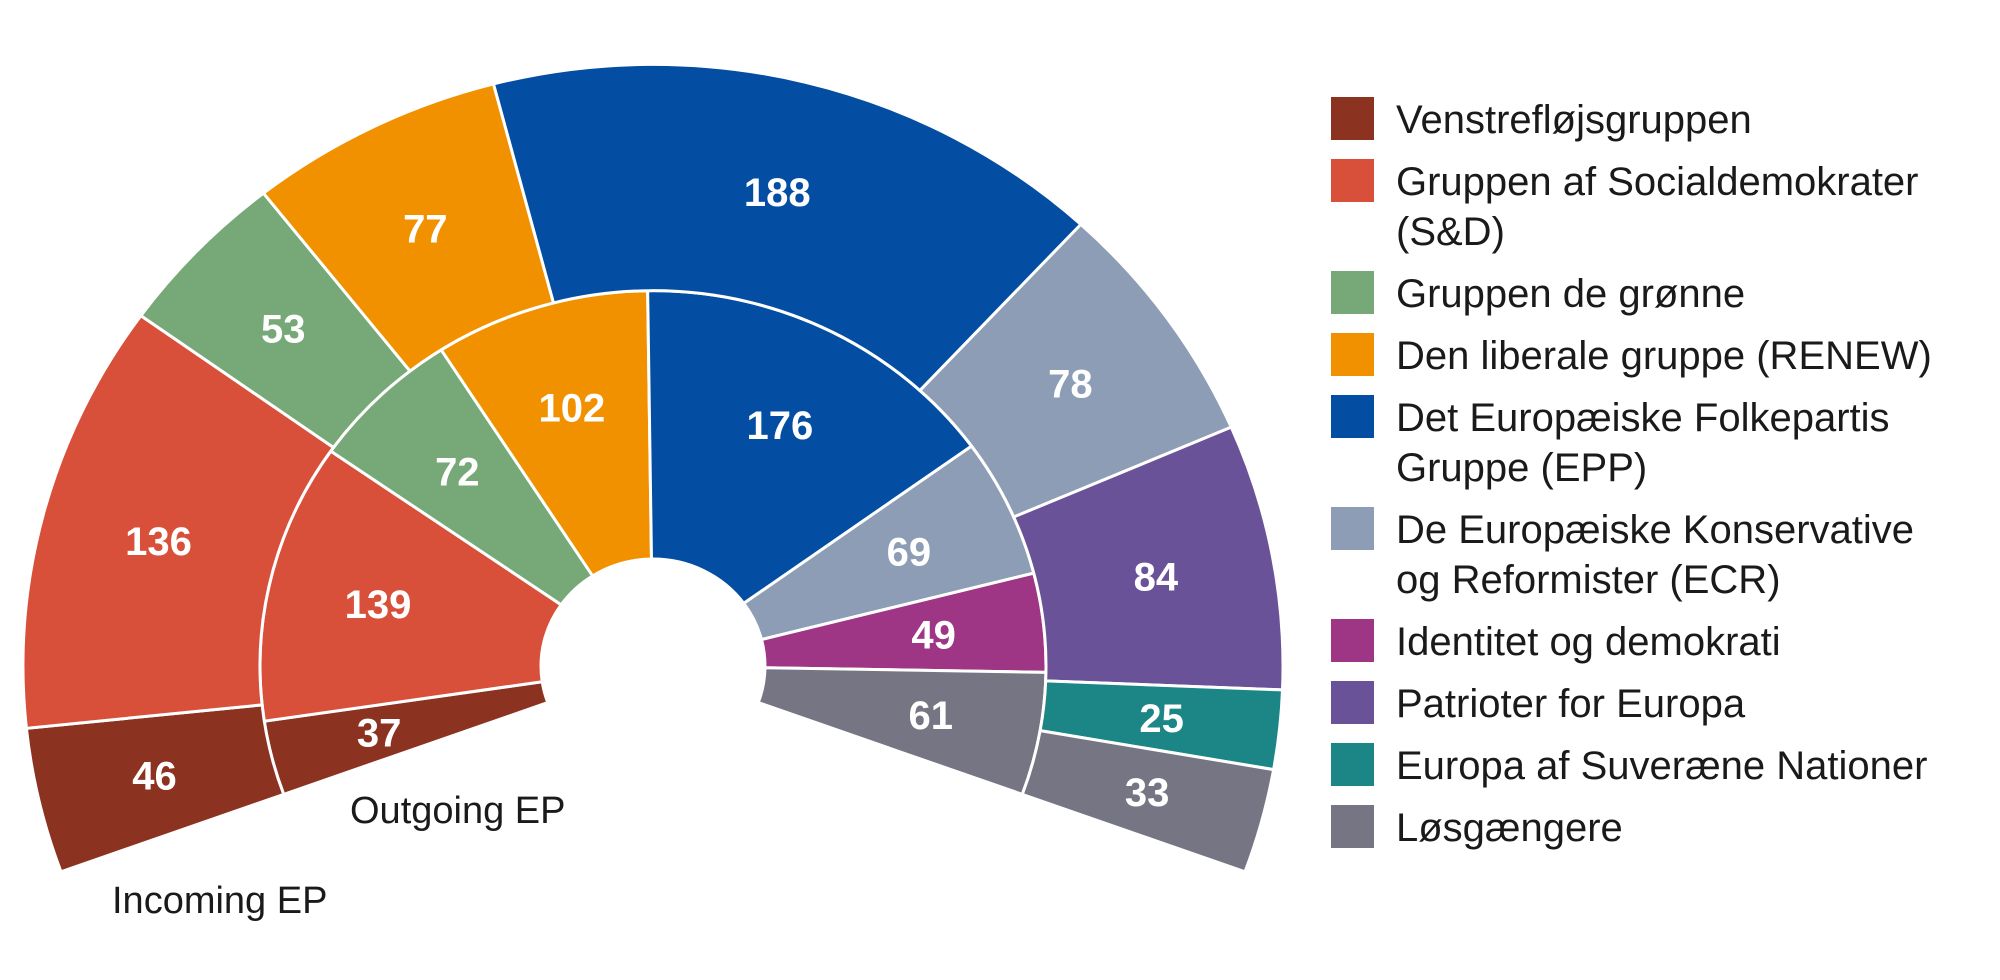  Describe the element at coordinates (1588, 642) in the screenshot. I see `legend-label: Identitet og demokrati` at that location.